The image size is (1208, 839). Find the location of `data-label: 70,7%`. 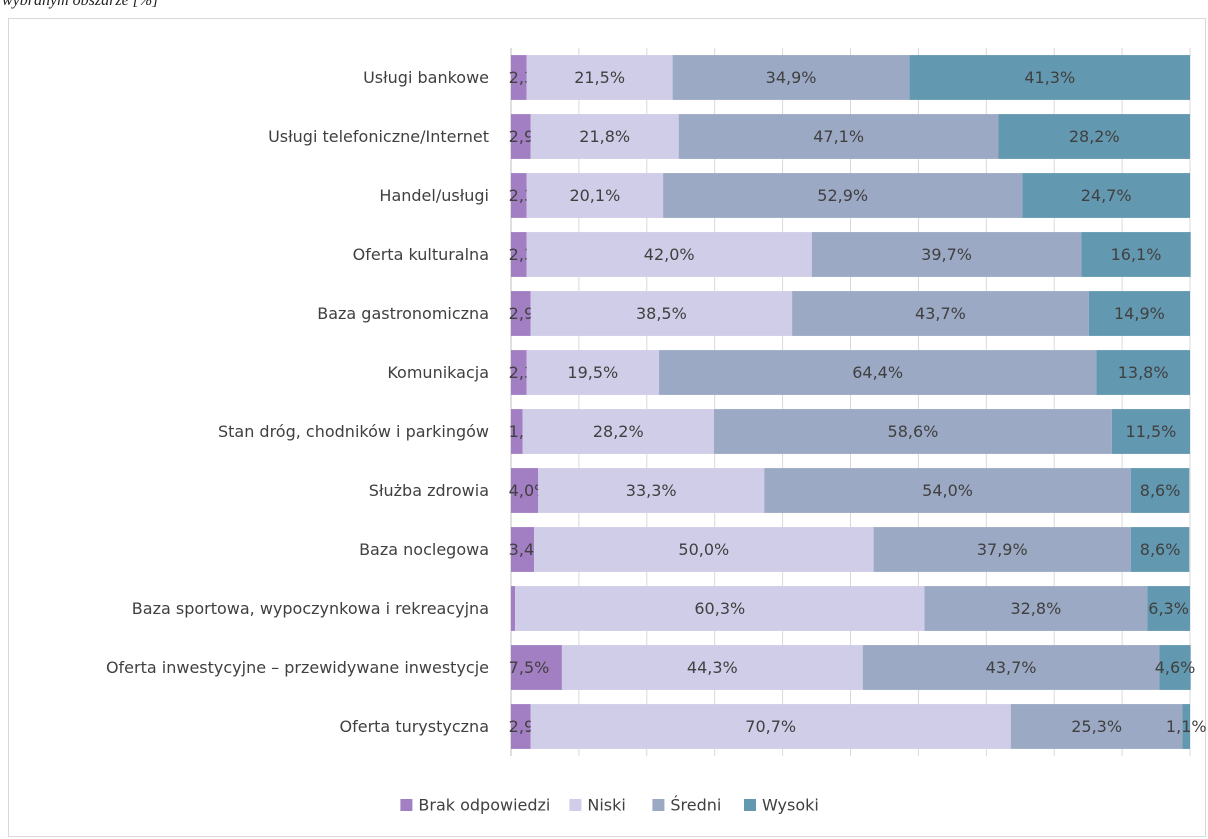

data-label: 70,7% is located at coordinates (770, 726).